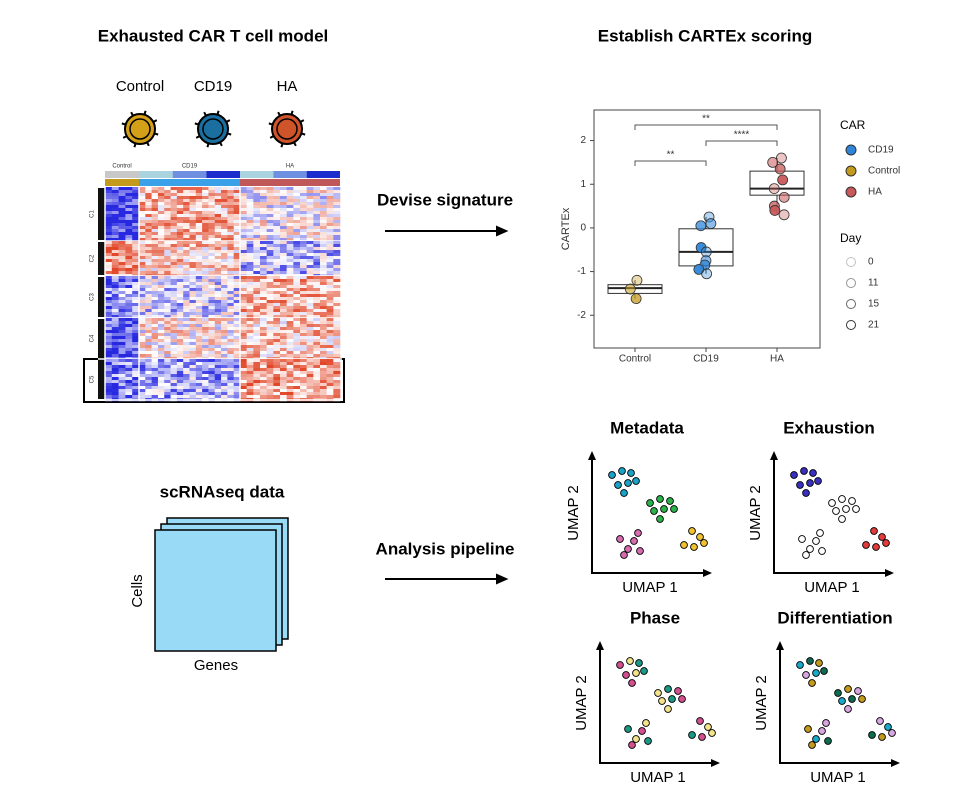 Image resolution: width=957 pixels, height=811 pixels. What do you see at coordinates (122, 182) in the screenshot?
I see `group-bar` at bounding box center [122, 182].